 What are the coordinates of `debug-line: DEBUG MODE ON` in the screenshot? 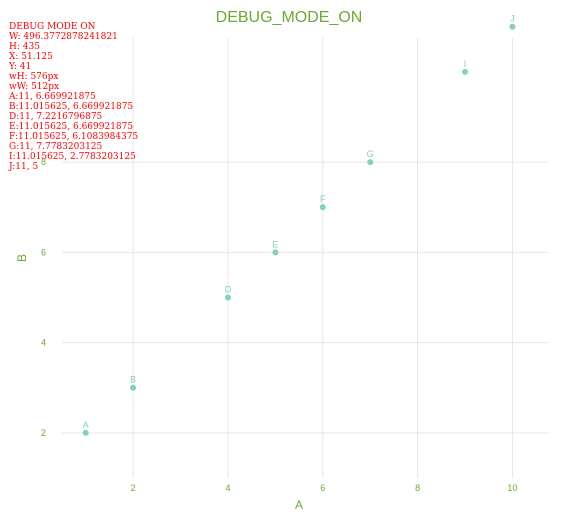 It's located at (52, 27).